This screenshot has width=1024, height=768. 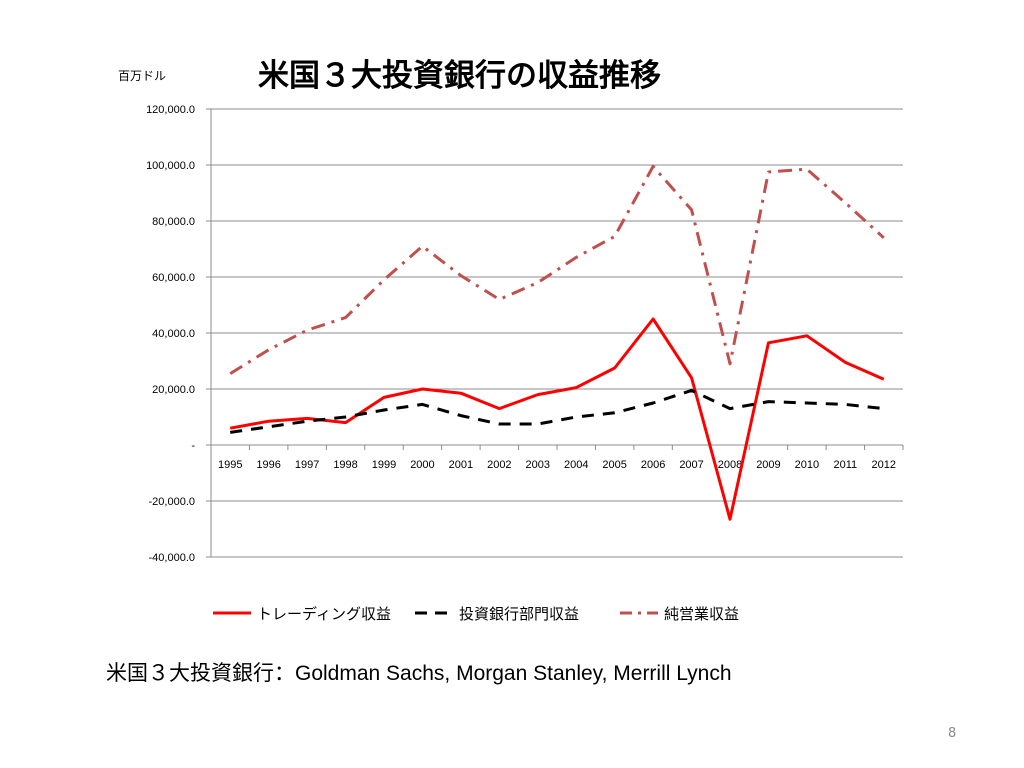 I want to click on y-tick-label: 40,000.0, so click(x=173, y=334).